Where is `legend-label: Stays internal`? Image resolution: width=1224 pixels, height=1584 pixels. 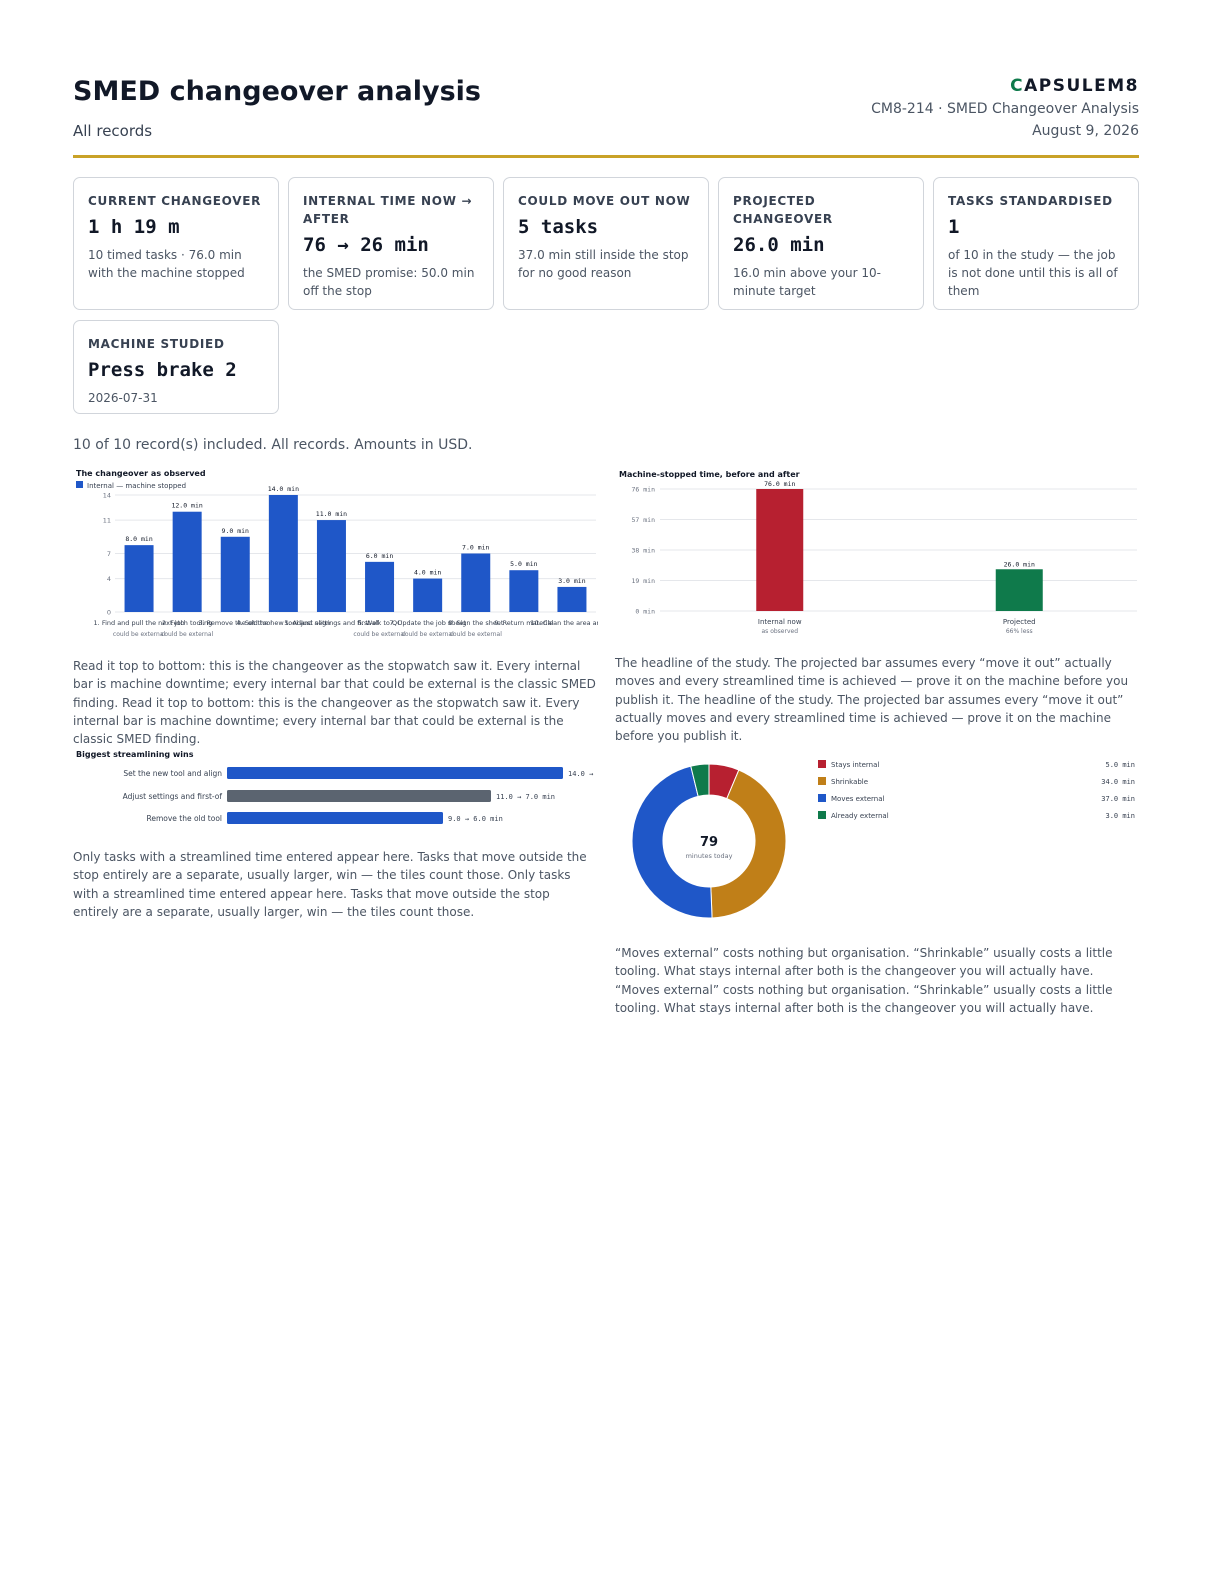
legend-label: Stays internal is located at coordinates (855, 765).